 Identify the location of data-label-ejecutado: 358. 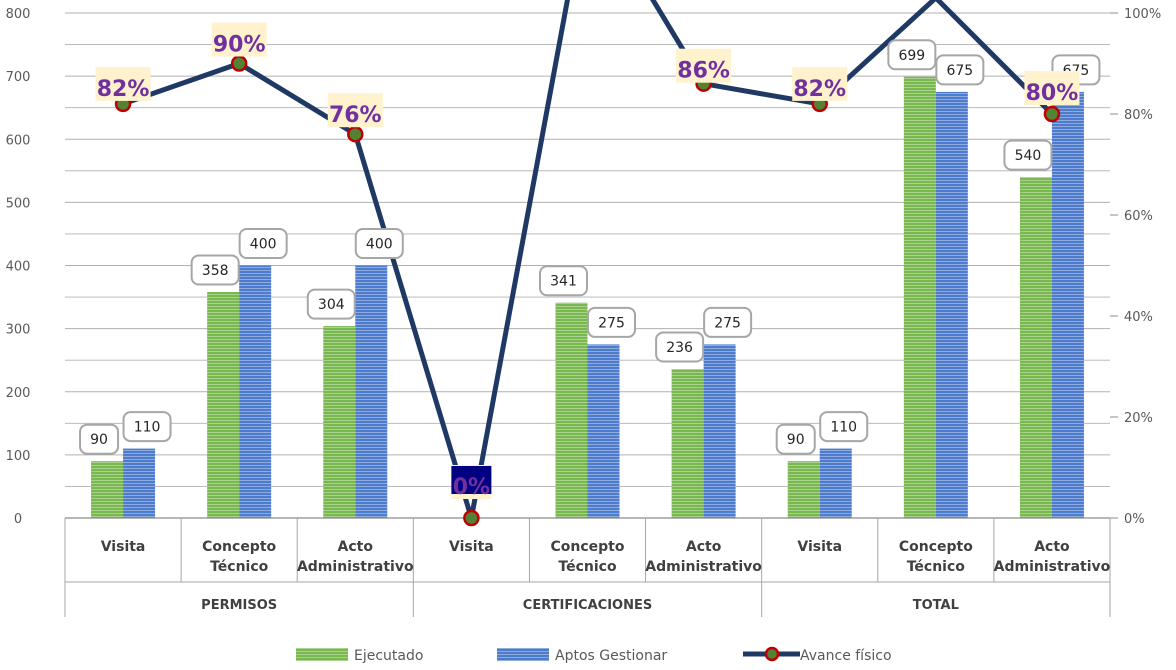
(215, 271).